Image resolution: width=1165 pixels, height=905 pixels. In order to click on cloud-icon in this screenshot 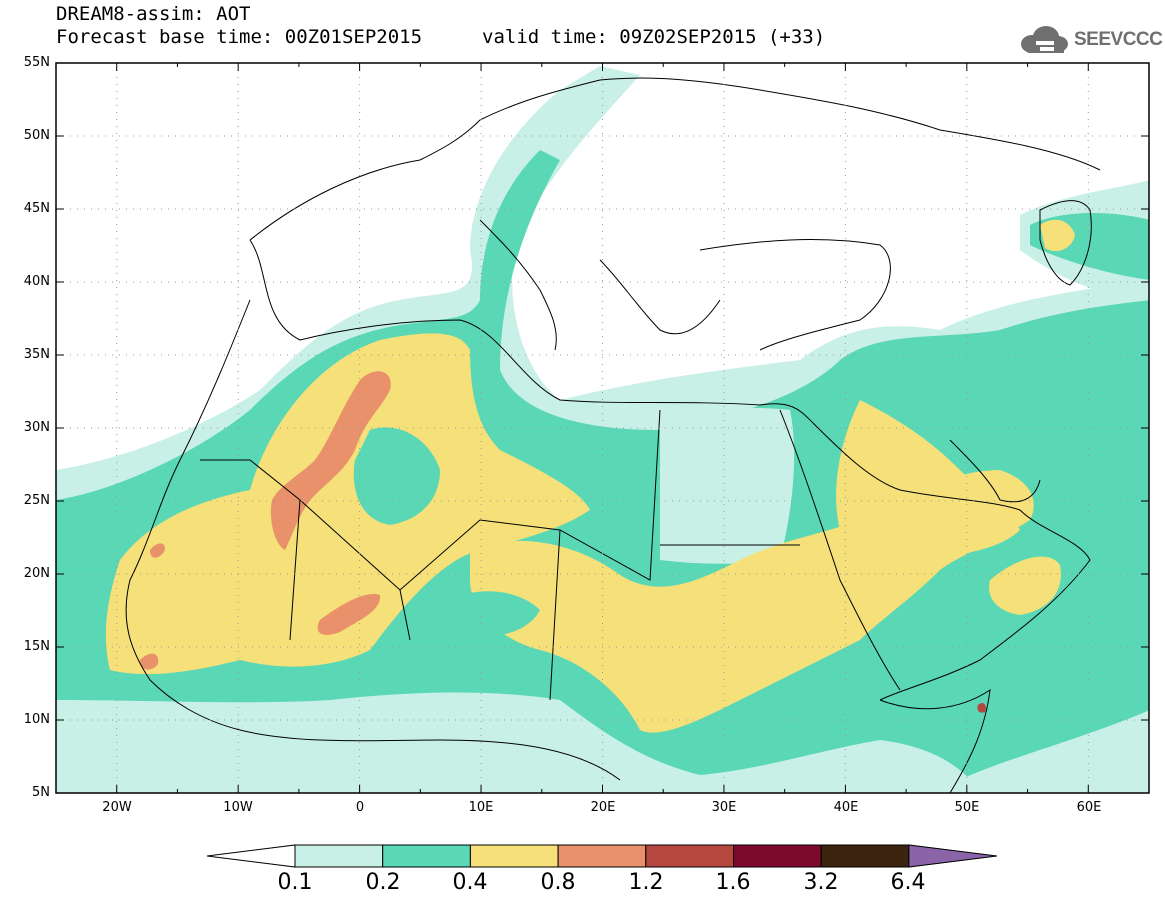, I will do `click(1044, 39)`.